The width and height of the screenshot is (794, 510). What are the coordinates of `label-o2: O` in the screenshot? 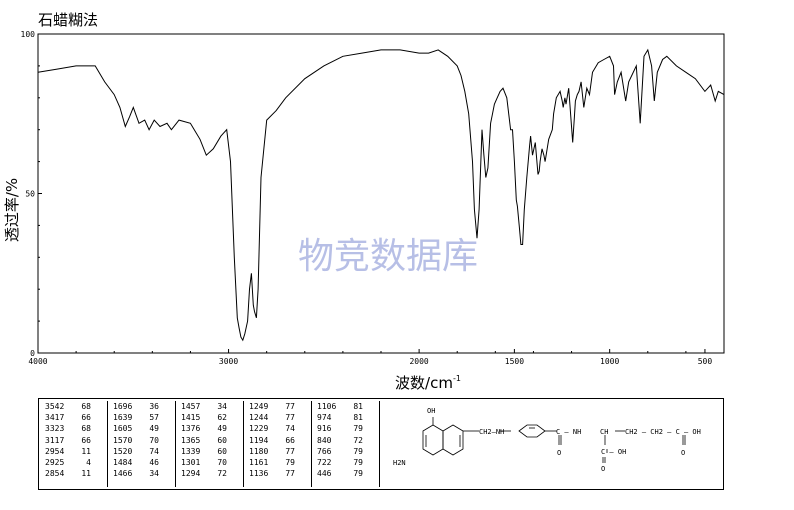 It's located at (603, 469).